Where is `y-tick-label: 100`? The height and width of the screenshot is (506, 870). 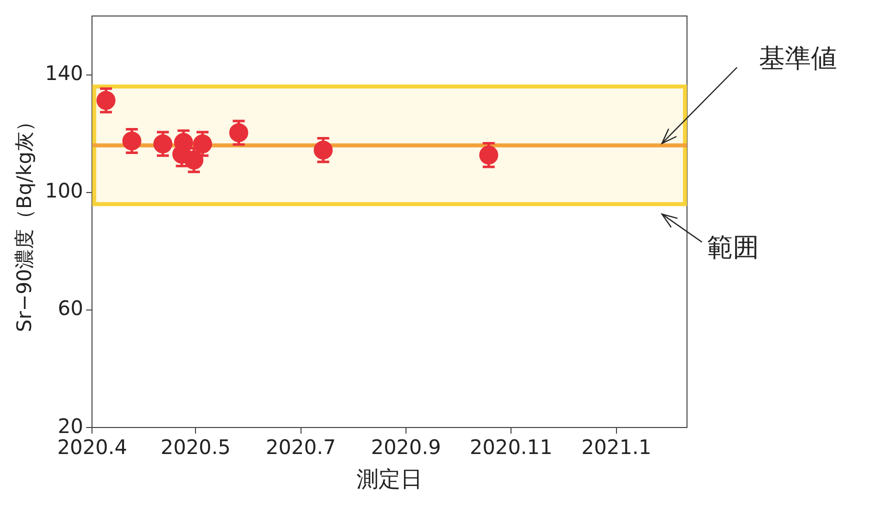
y-tick-label: 100 is located at coordinates (64, 190).